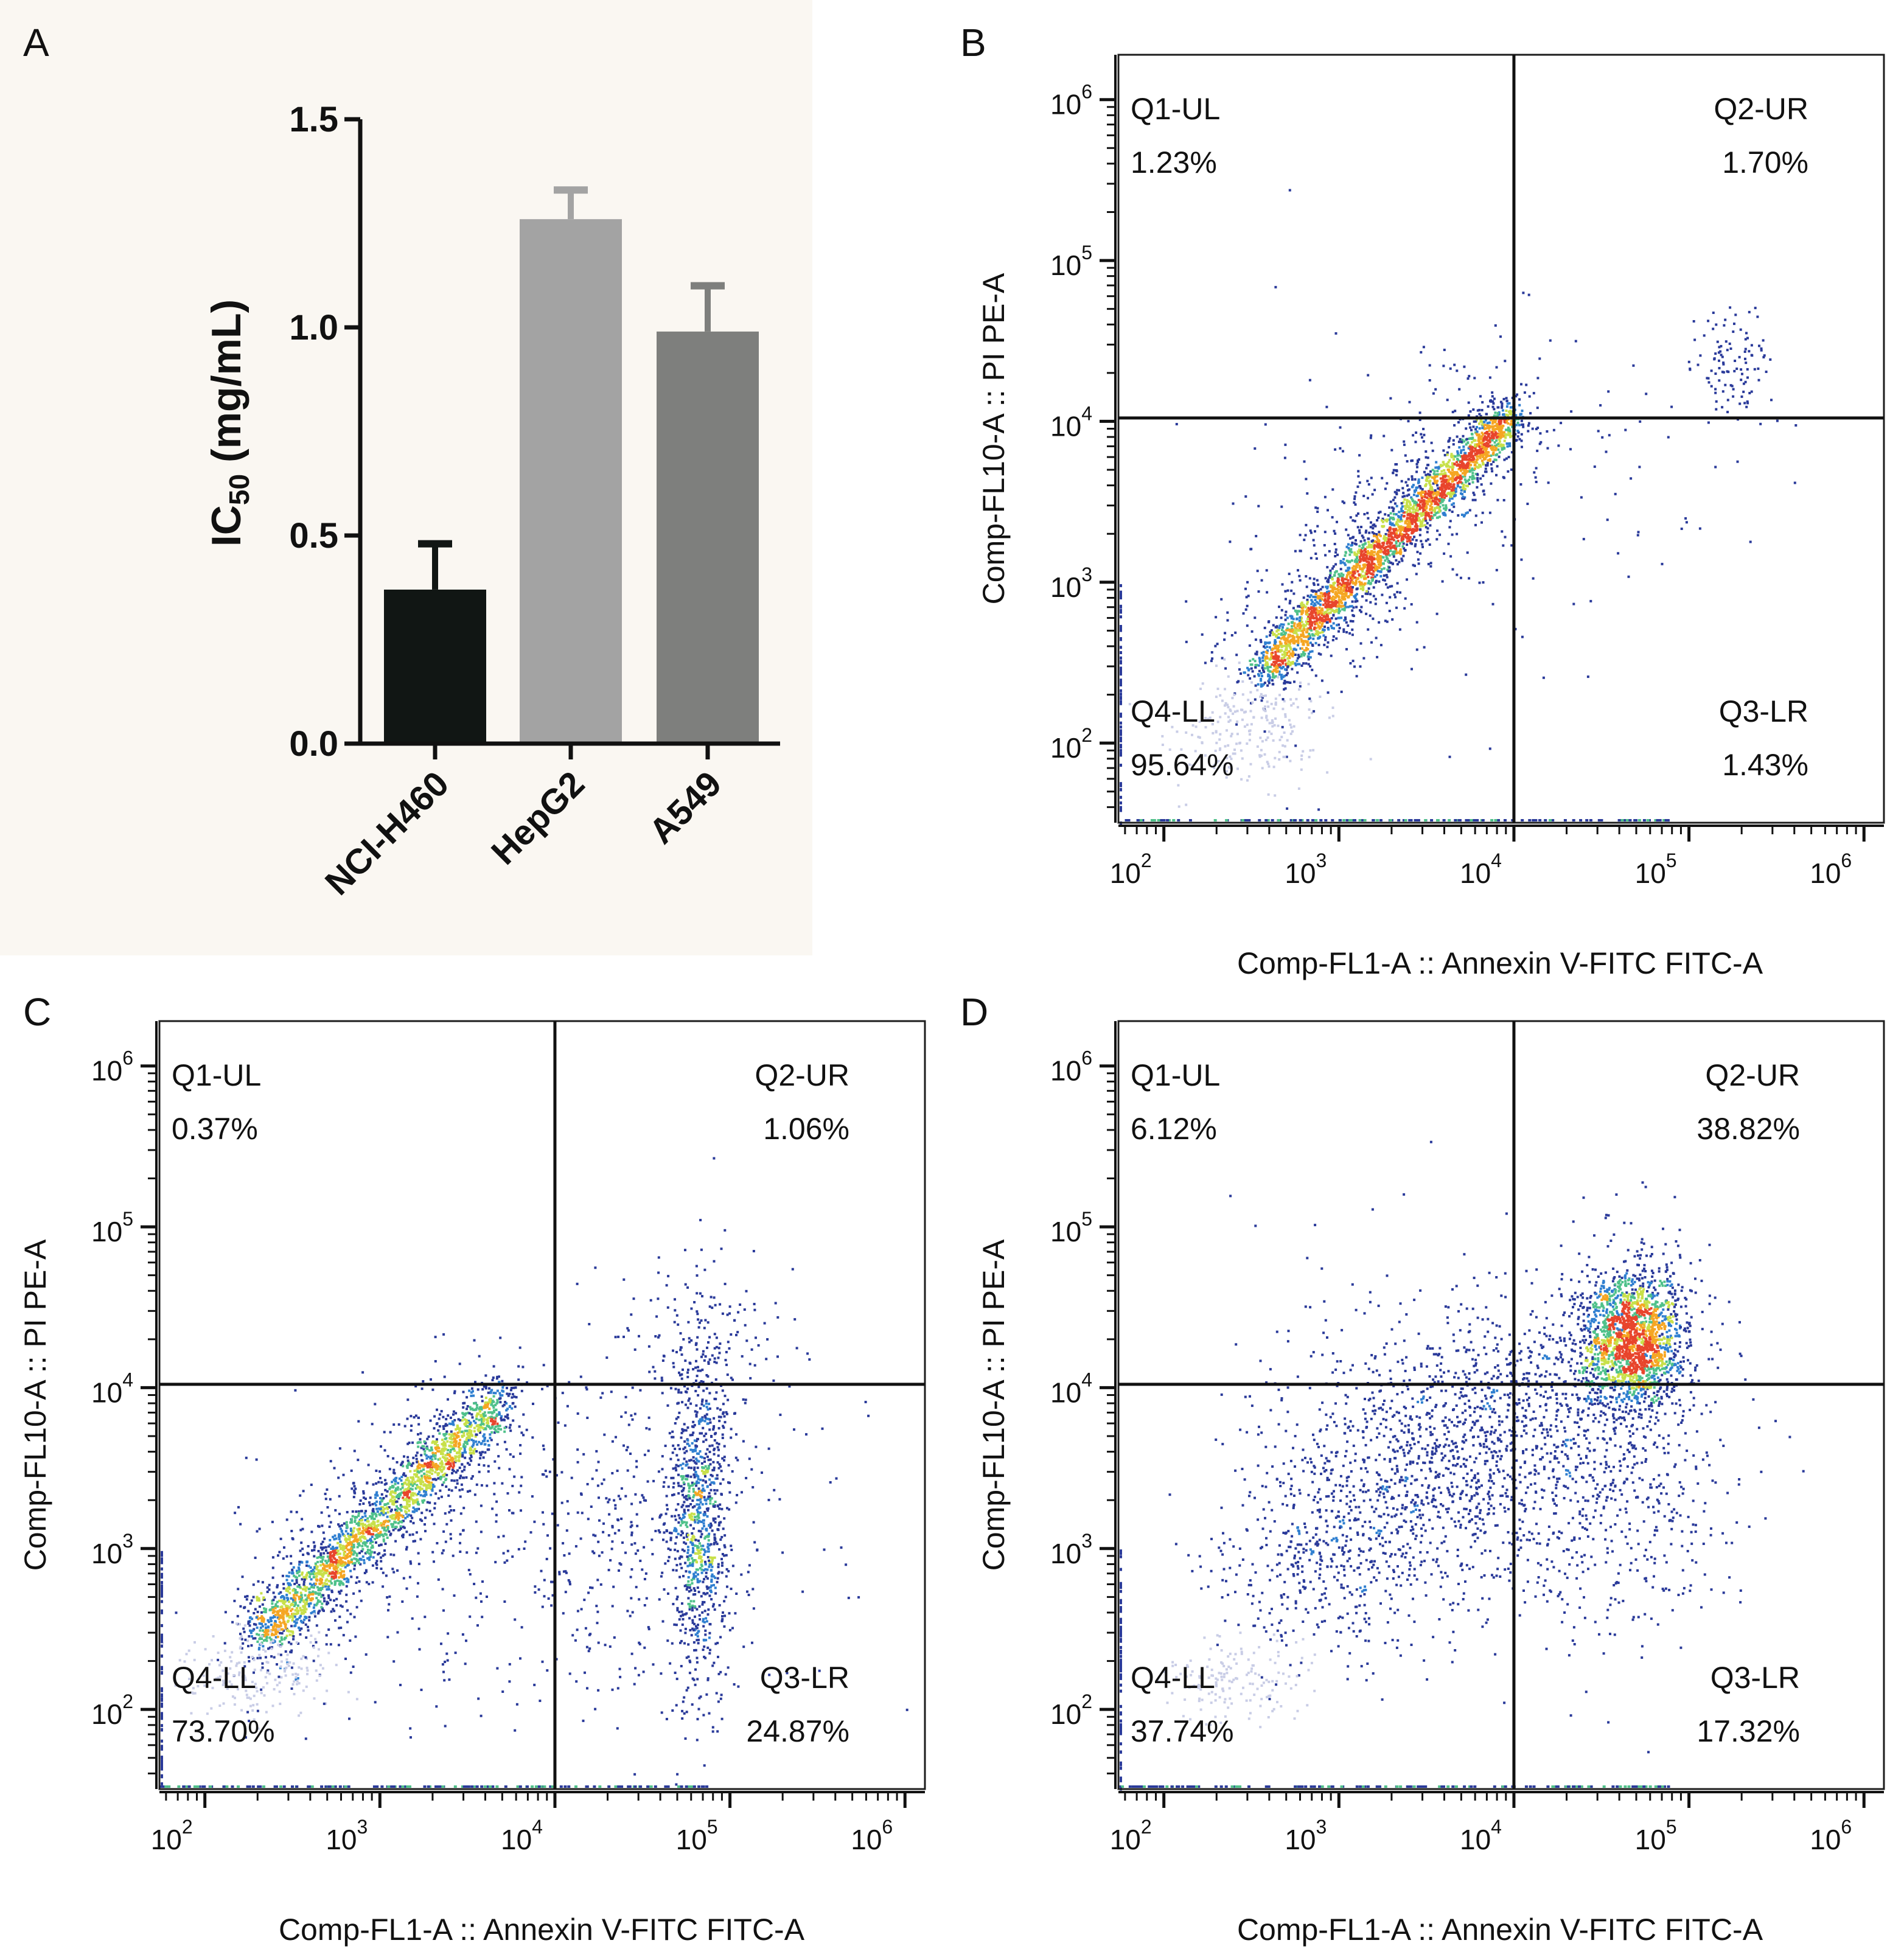  Describe the element at coordinates (1291, 821) in the screenshot. I see `event-dot-floor` at that location.